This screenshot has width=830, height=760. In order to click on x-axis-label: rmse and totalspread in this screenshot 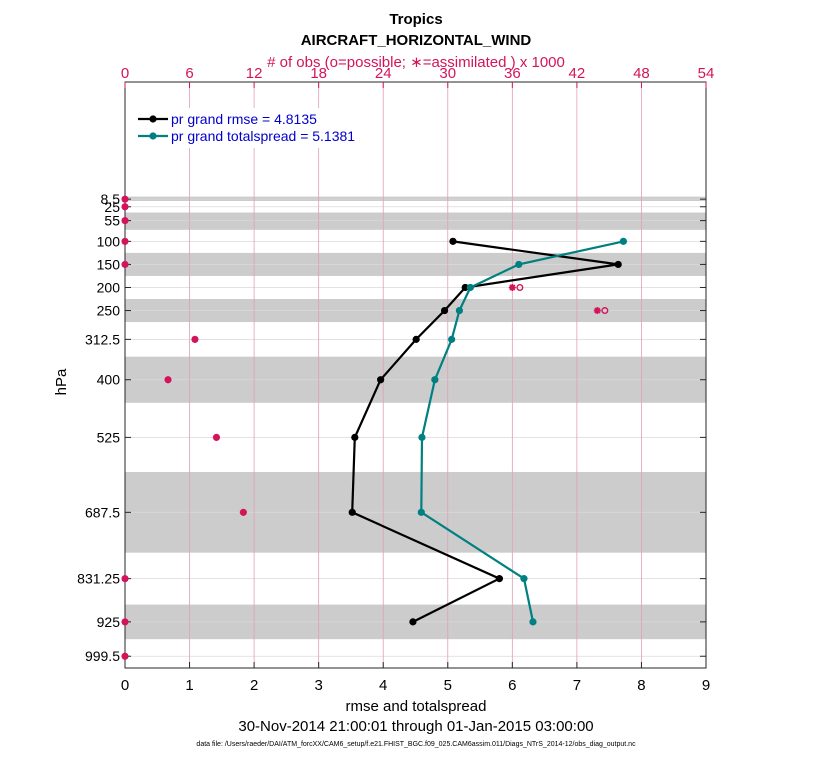, I will do `click(416, 706)`.